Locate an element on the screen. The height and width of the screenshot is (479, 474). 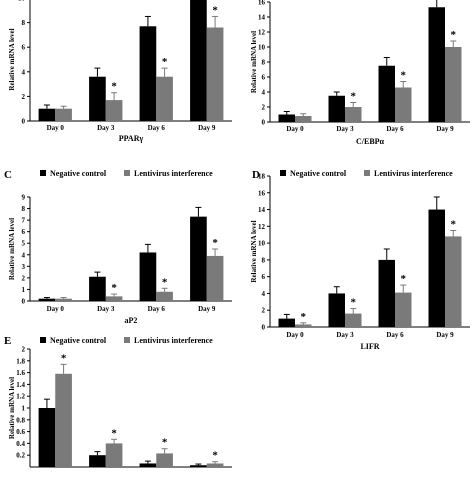
x-tick-label-c: Day 3 is located at coordinates (106, 309).